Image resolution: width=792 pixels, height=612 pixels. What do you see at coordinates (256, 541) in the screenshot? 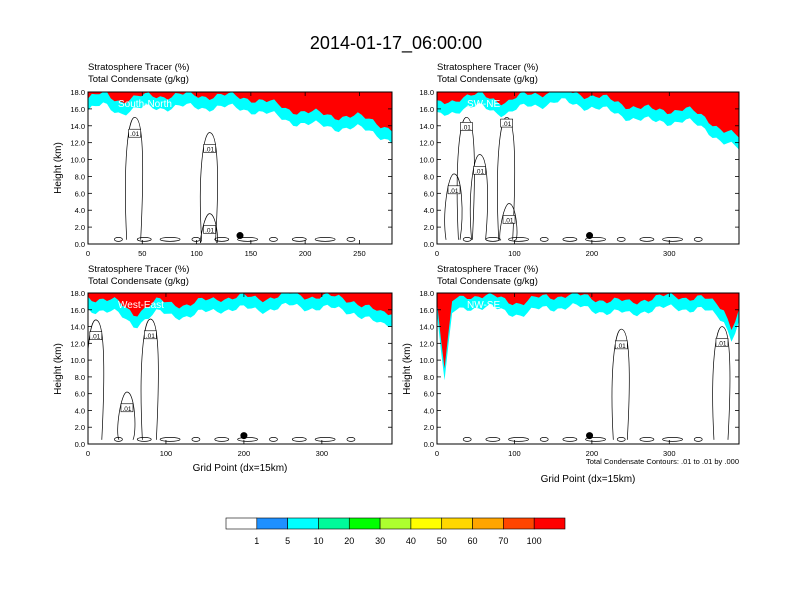
I see `colorbar-label: 1` at bounding box center [256, 541].